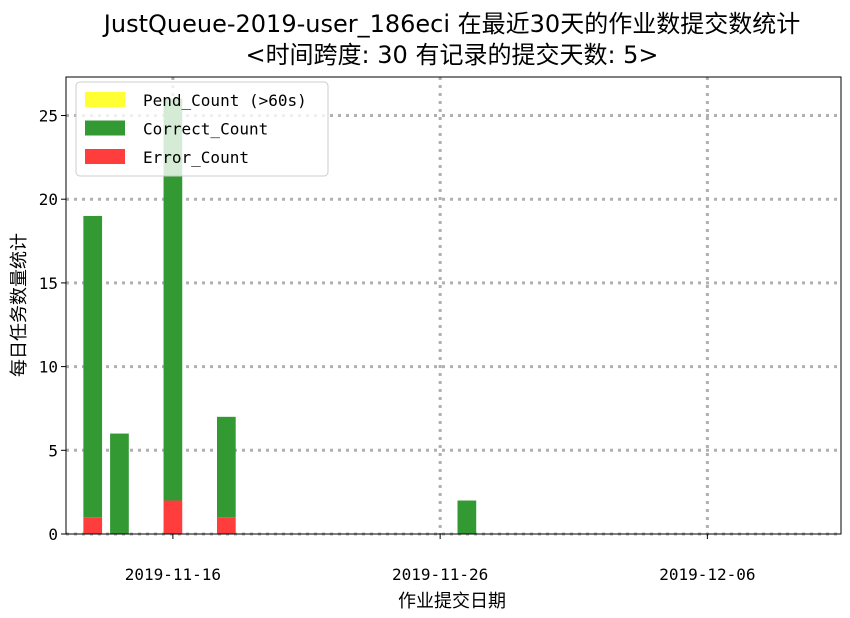 The width and height of the screenshot is (850, 618). What do you see at coordinates (452, 601) in the screenshot?
I see `x-axis-label: 作业提交日期` at bounding box center [452, 601].